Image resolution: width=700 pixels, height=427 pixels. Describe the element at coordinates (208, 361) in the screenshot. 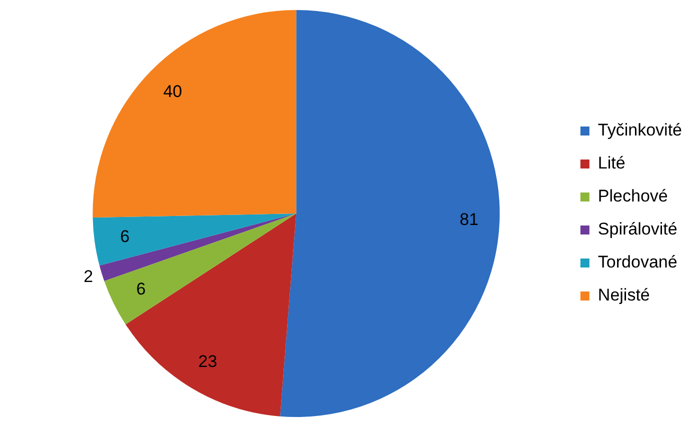

I see `data-label: 23` at that location.